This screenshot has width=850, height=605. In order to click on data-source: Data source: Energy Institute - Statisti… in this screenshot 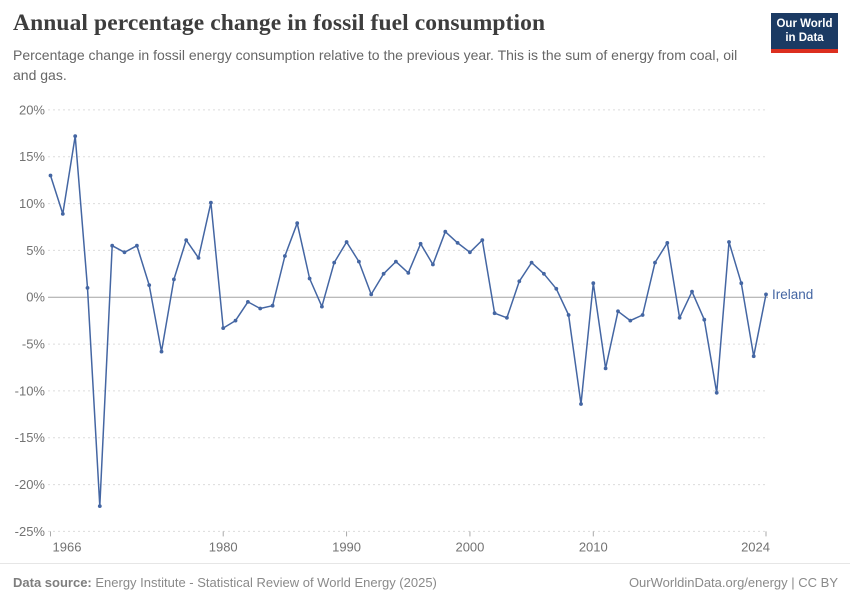, I will do `click(225, 582)`.